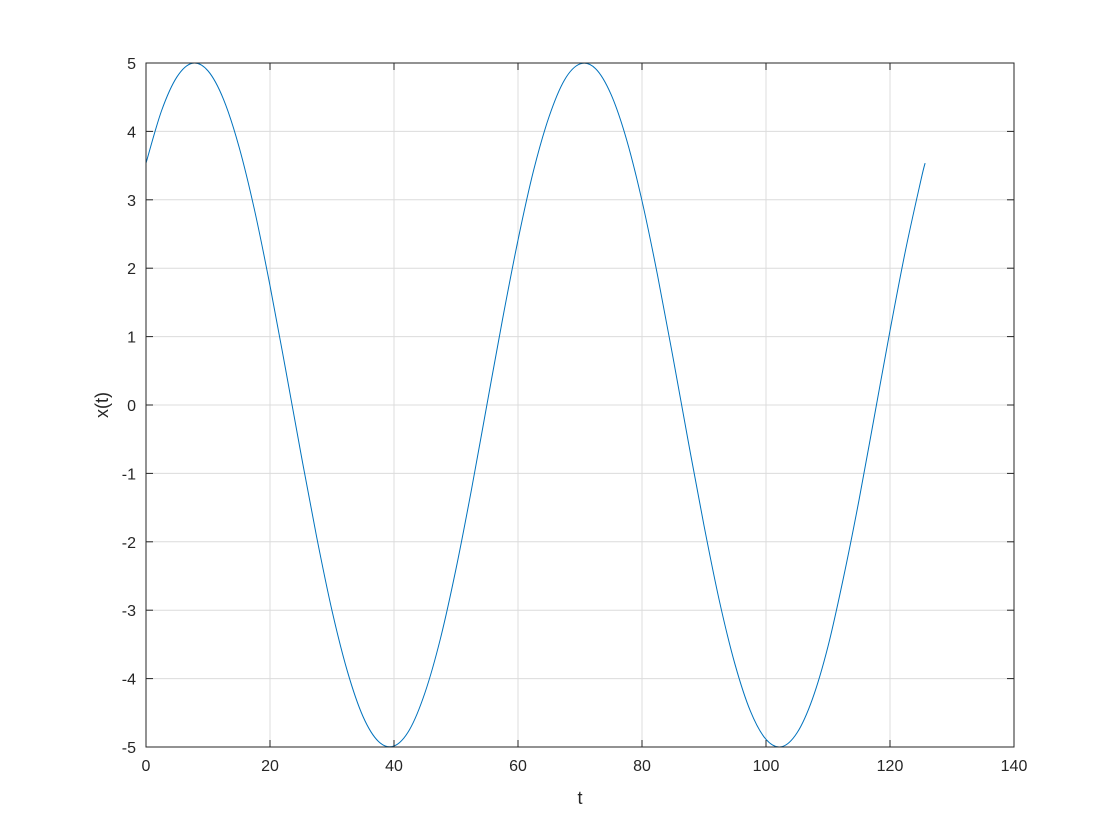 This screenshot has width=1120, height=840. What do you see at coordinates (131, 406) in the screenshot?
I see `y-tick-label: 0` at bounding box center [131, 406].